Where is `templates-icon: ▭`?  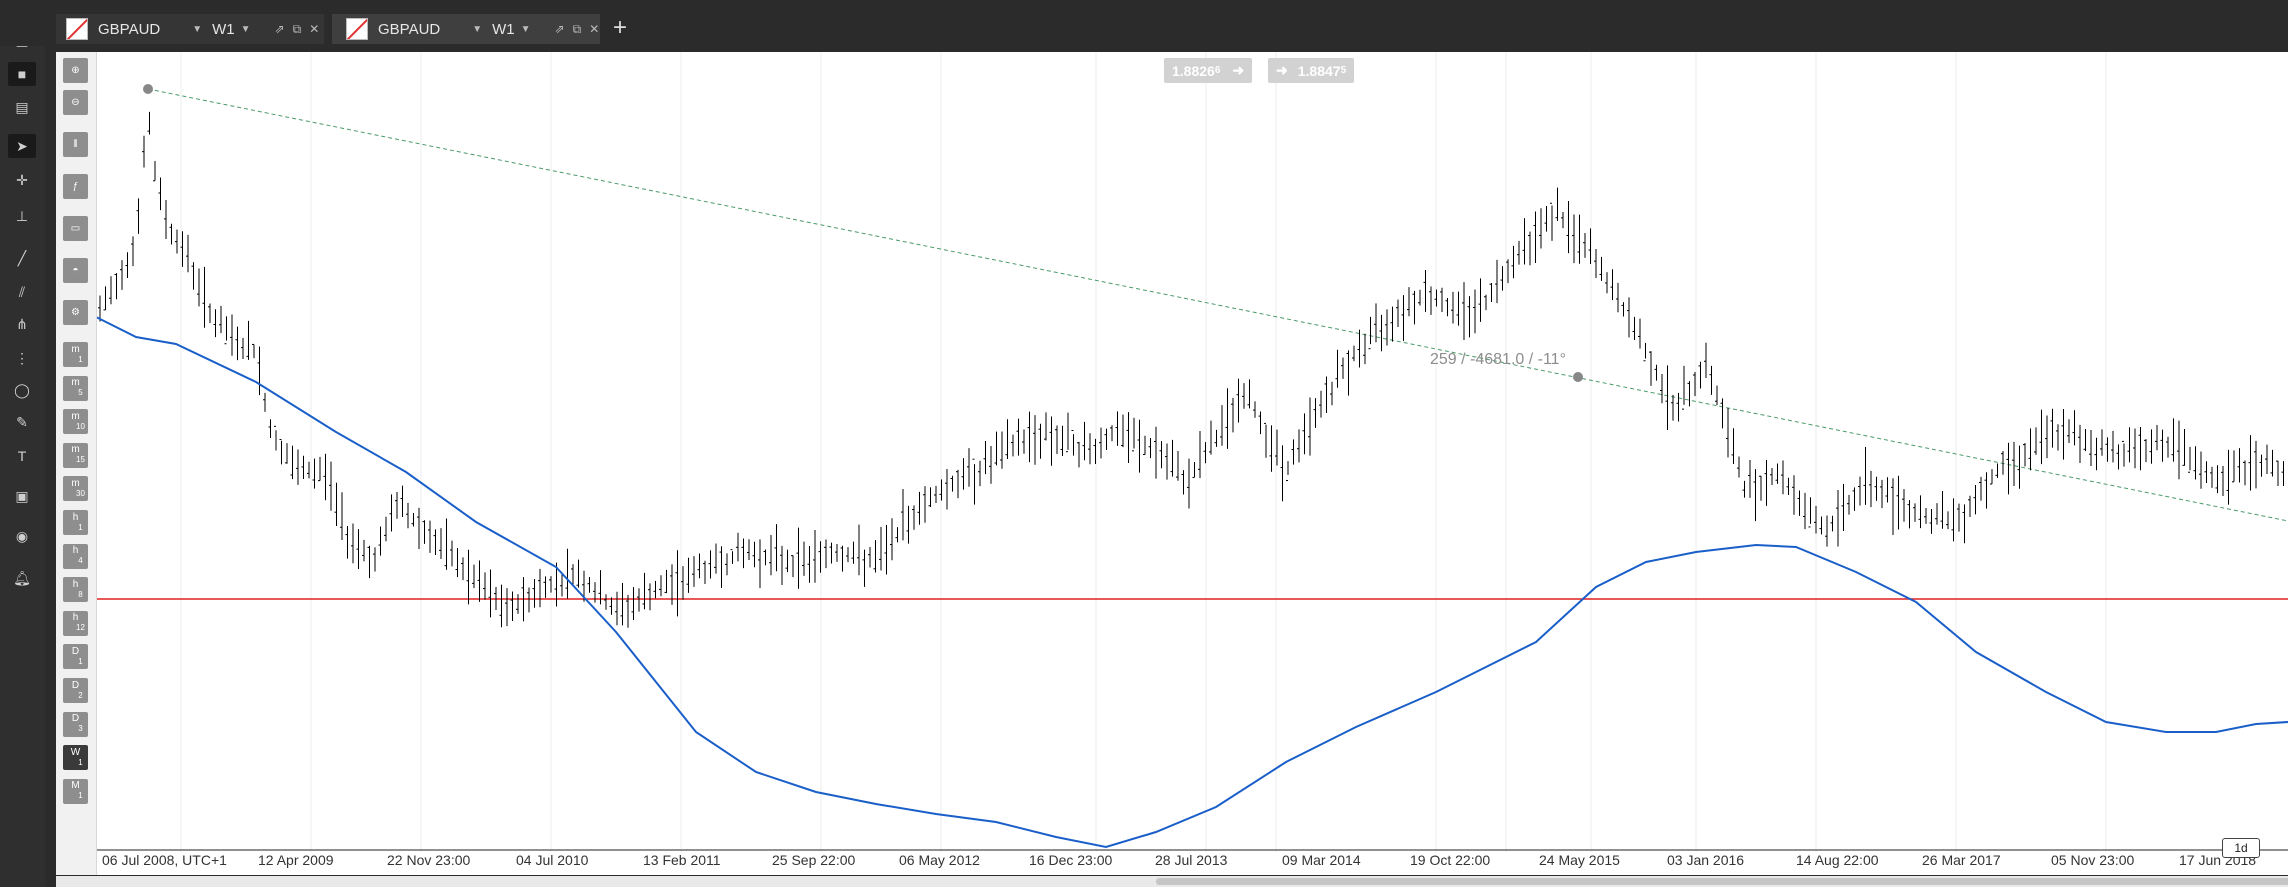 templates-icon: ▭ is located at coordinates (75, 228).